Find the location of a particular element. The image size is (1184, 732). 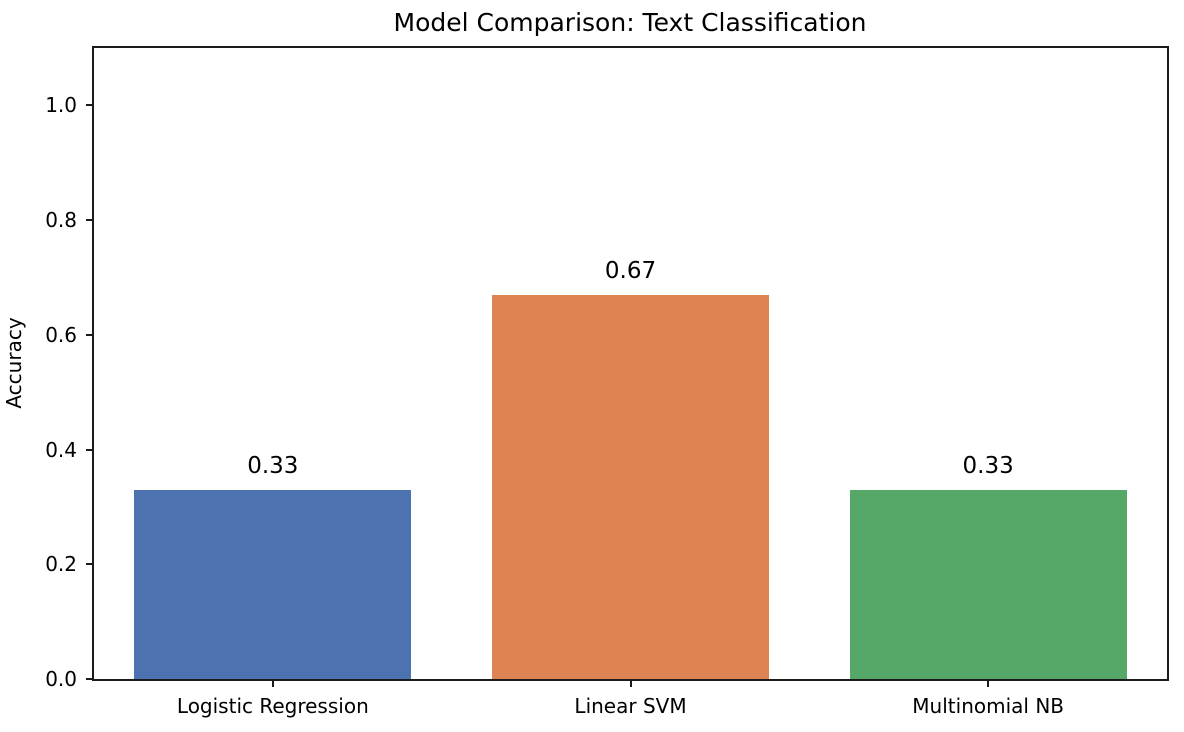

x-tick-label-logistic-regression: Logistic Regression is located at coordinates (272, 706).